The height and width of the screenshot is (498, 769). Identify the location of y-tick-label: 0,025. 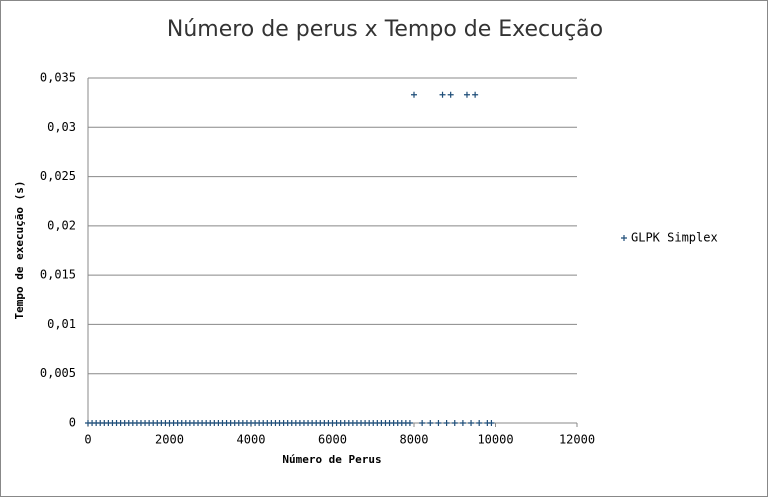
(58, 176).